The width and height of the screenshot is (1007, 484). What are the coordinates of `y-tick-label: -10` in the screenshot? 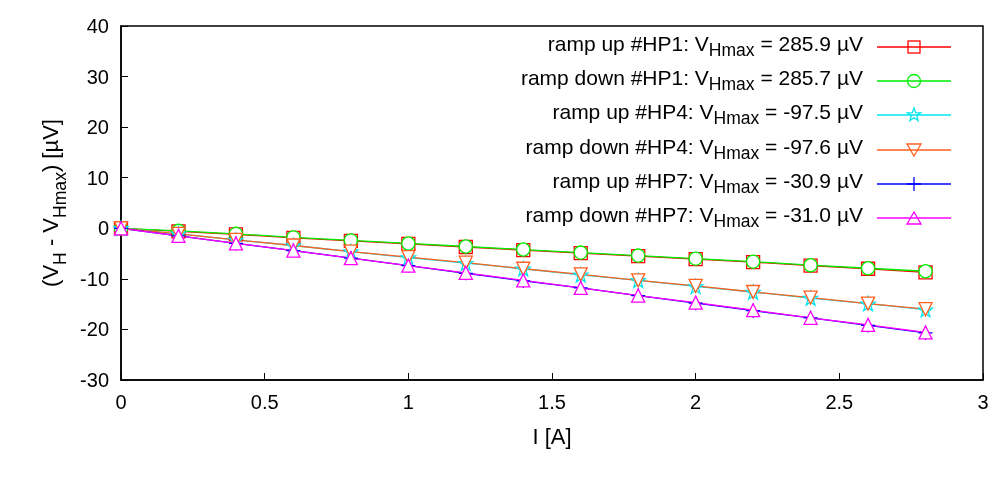 It's located at (94, 278).